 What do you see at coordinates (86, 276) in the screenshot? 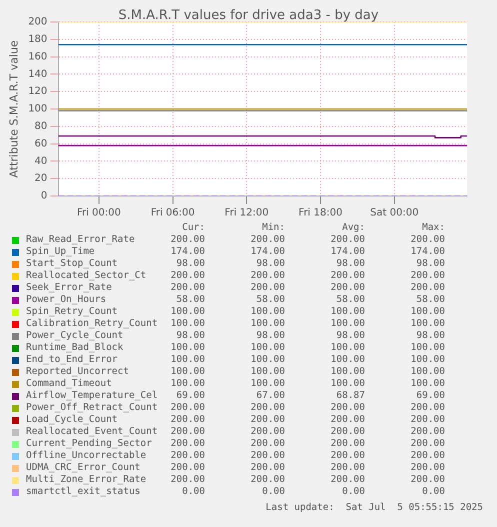
I see `legend-label: Reallocated_Sector_Ct` at bounding box center [86, 276].